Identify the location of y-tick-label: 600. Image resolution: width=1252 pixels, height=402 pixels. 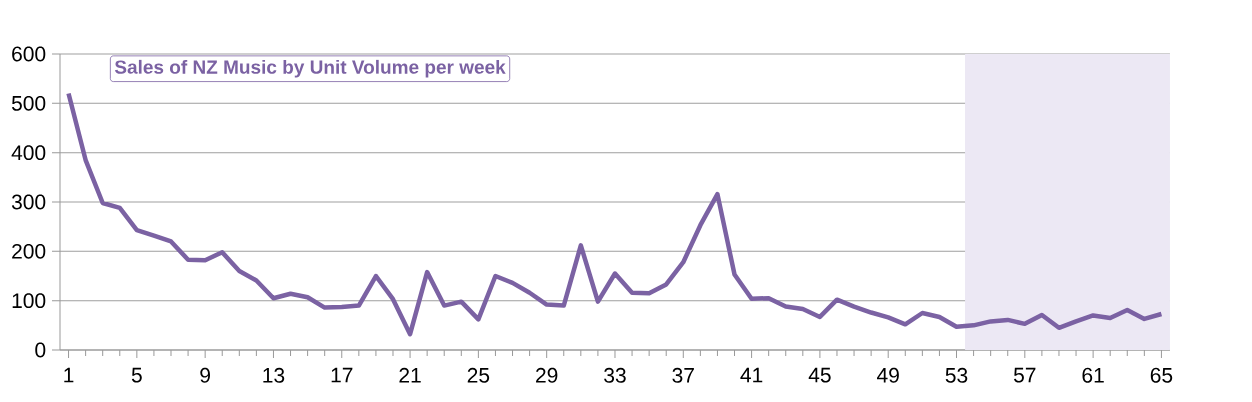
(29, 54).